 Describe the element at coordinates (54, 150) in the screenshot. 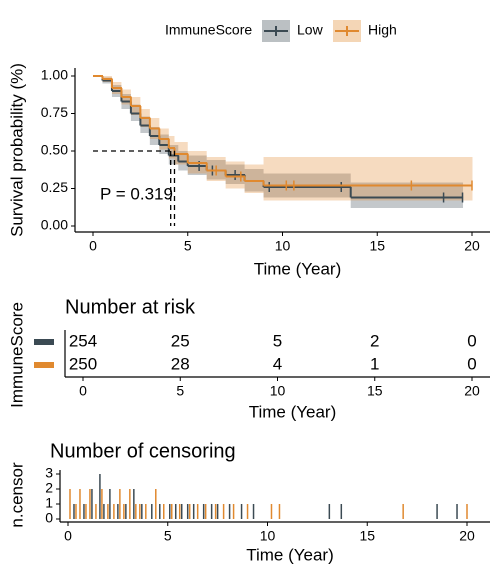

I see `y-tick-label: 0.50` at that location.